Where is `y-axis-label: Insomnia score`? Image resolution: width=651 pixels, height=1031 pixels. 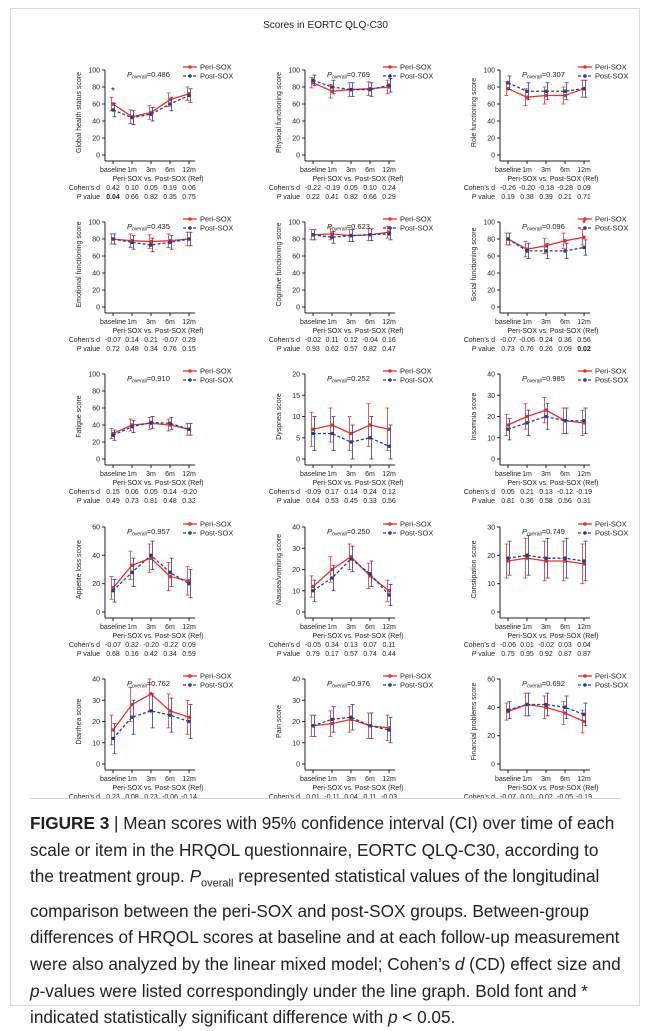 y-axis-label: Insomnia score is located at coordinates (474, 417).